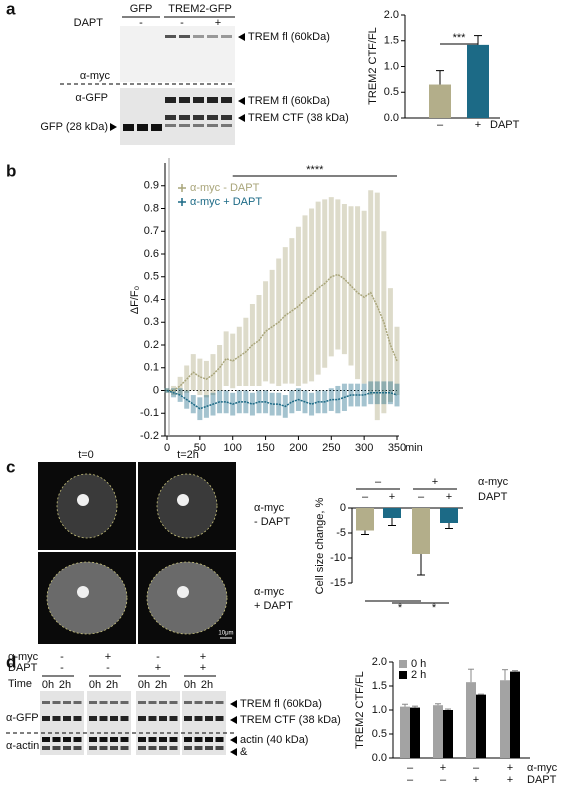  Describe the element at coordinates (542, 768) in the screenshot. I see `x-axis-label: α-myc` at that location.